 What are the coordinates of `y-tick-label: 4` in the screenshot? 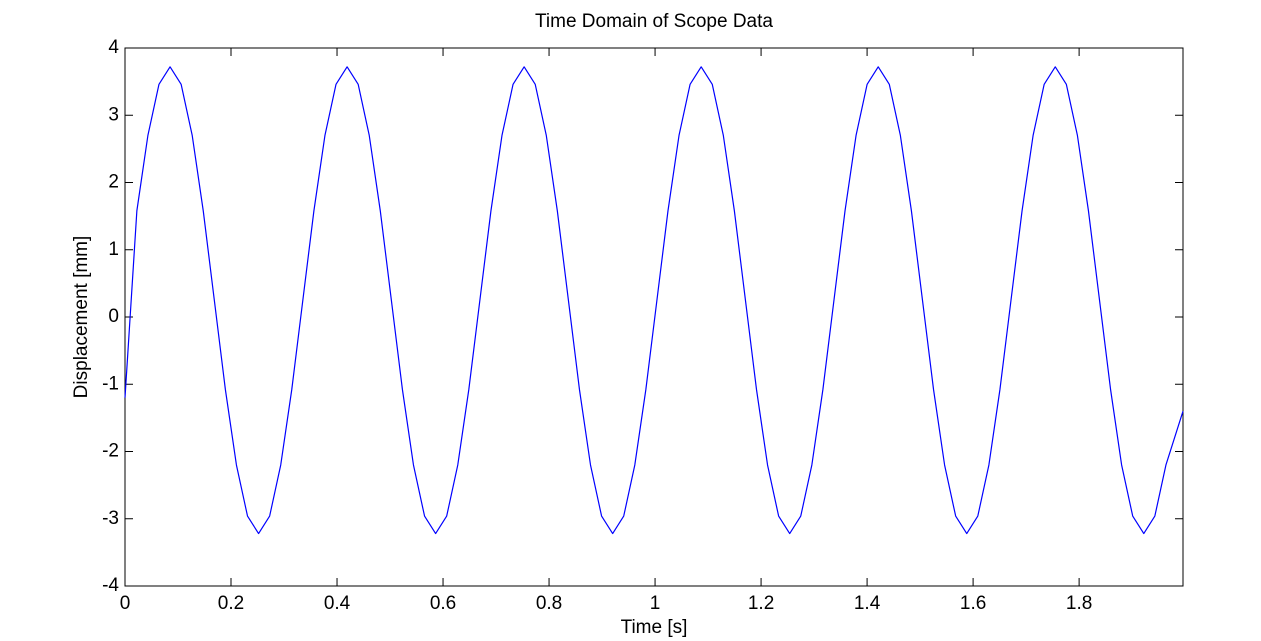 It's located at (113, 47).